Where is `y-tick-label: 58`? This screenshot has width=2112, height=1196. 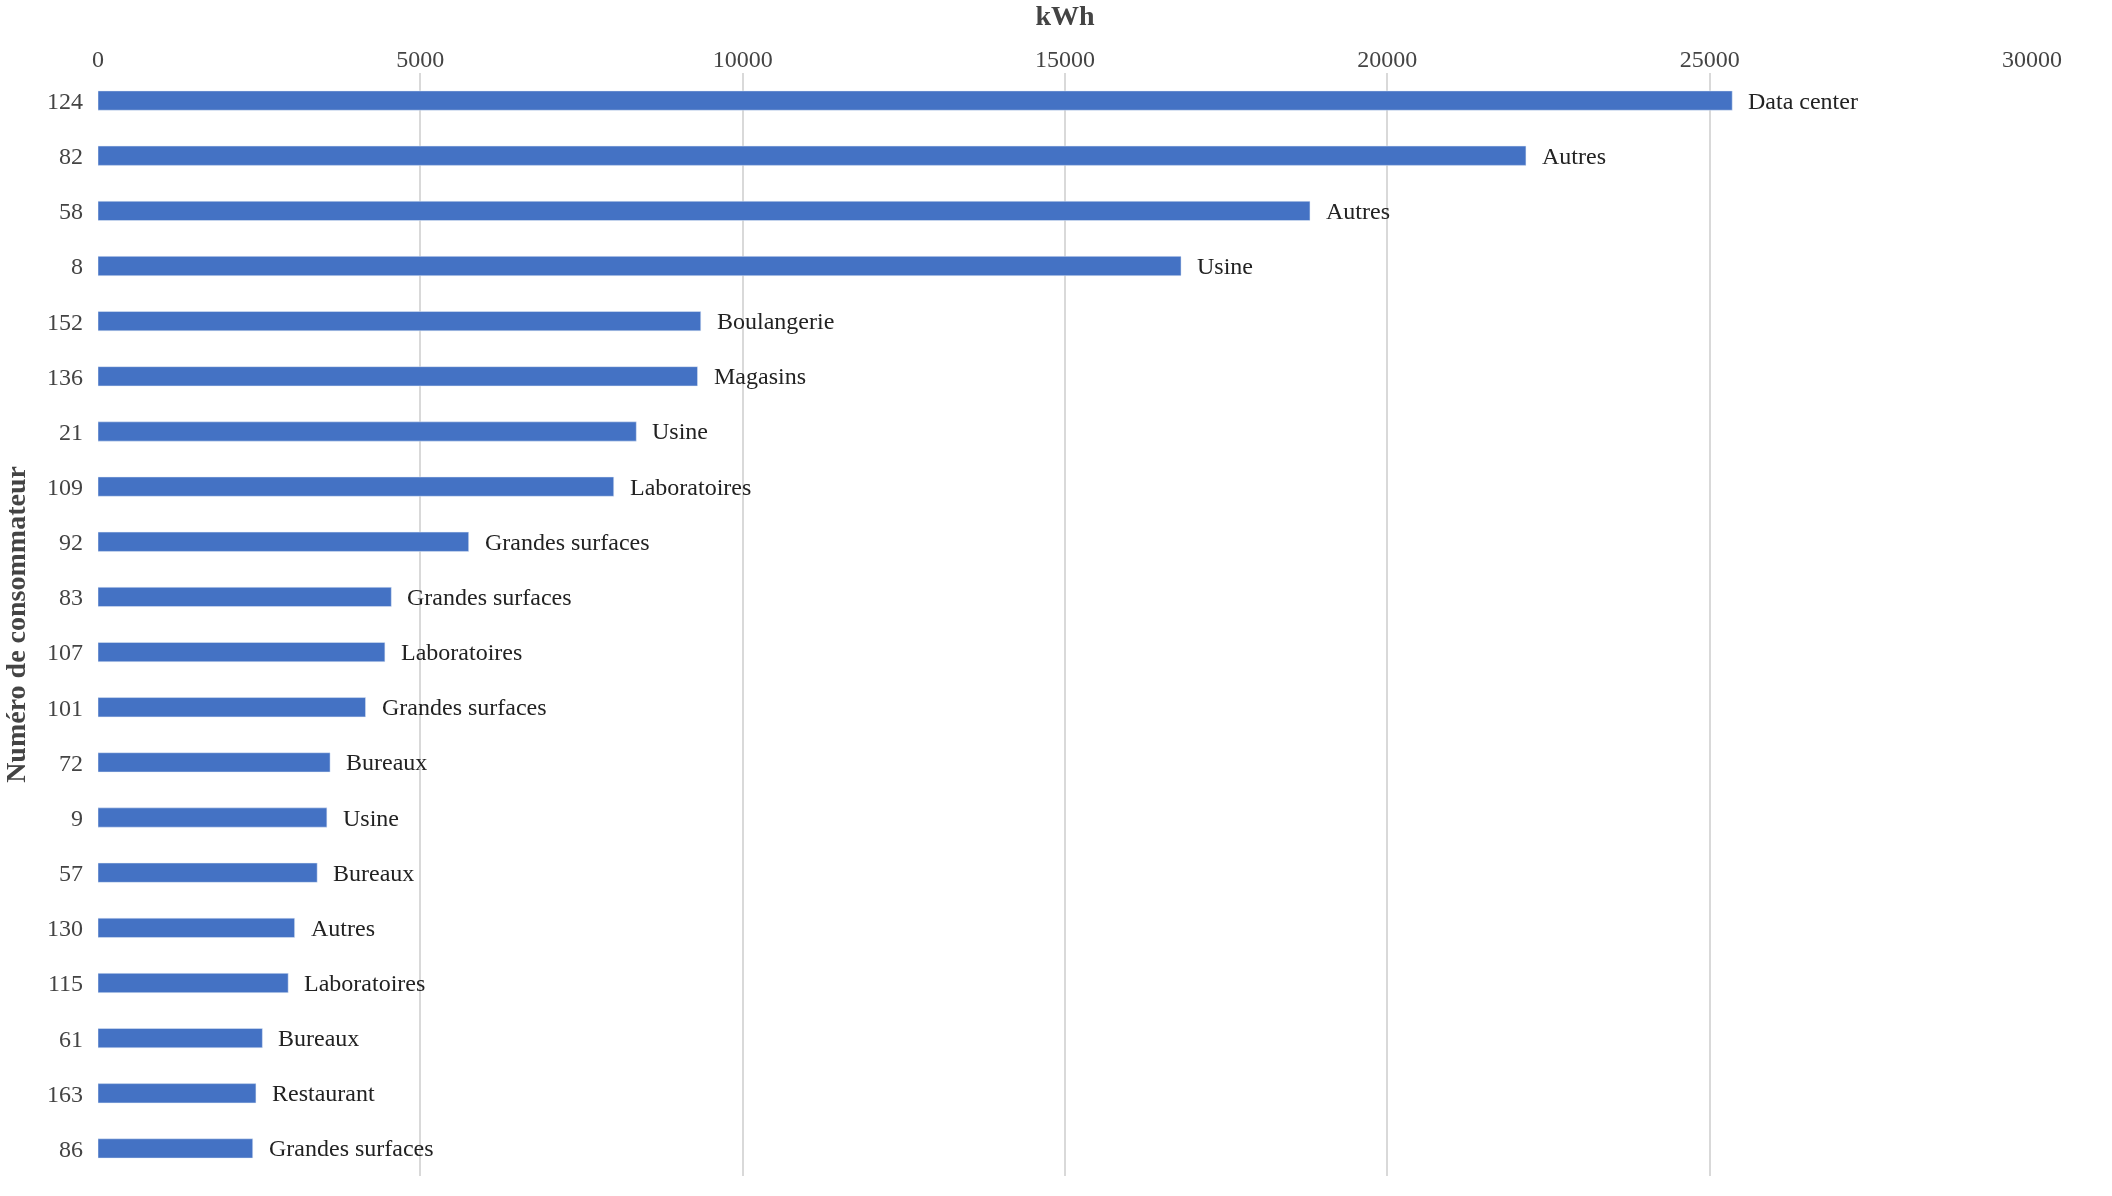
y-tick-label: 58 is located at coordinates (71, 211).